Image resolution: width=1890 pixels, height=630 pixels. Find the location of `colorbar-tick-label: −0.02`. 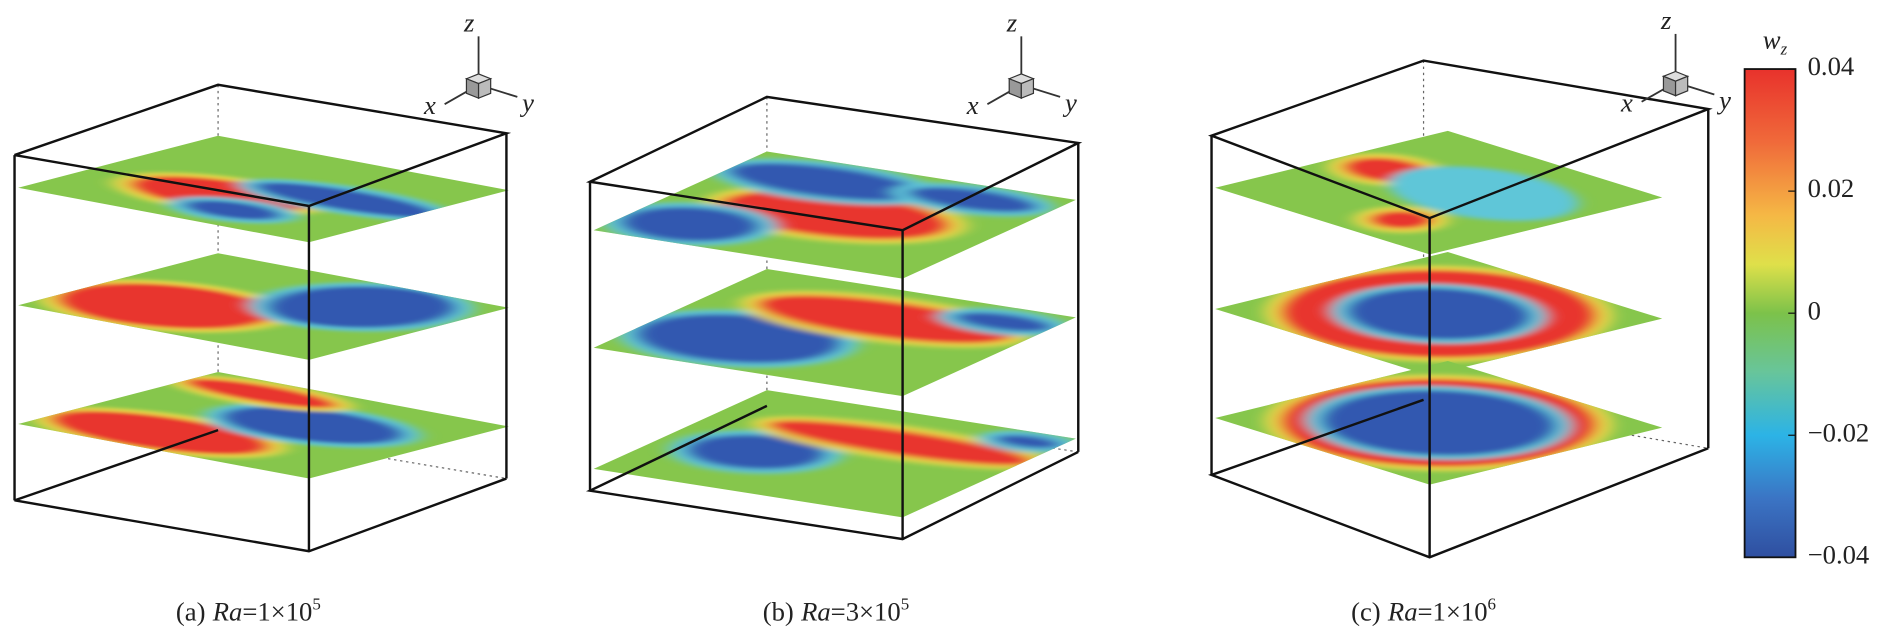

colorbar-tick-label: −0.02 is located at coordinates (1839, 432).